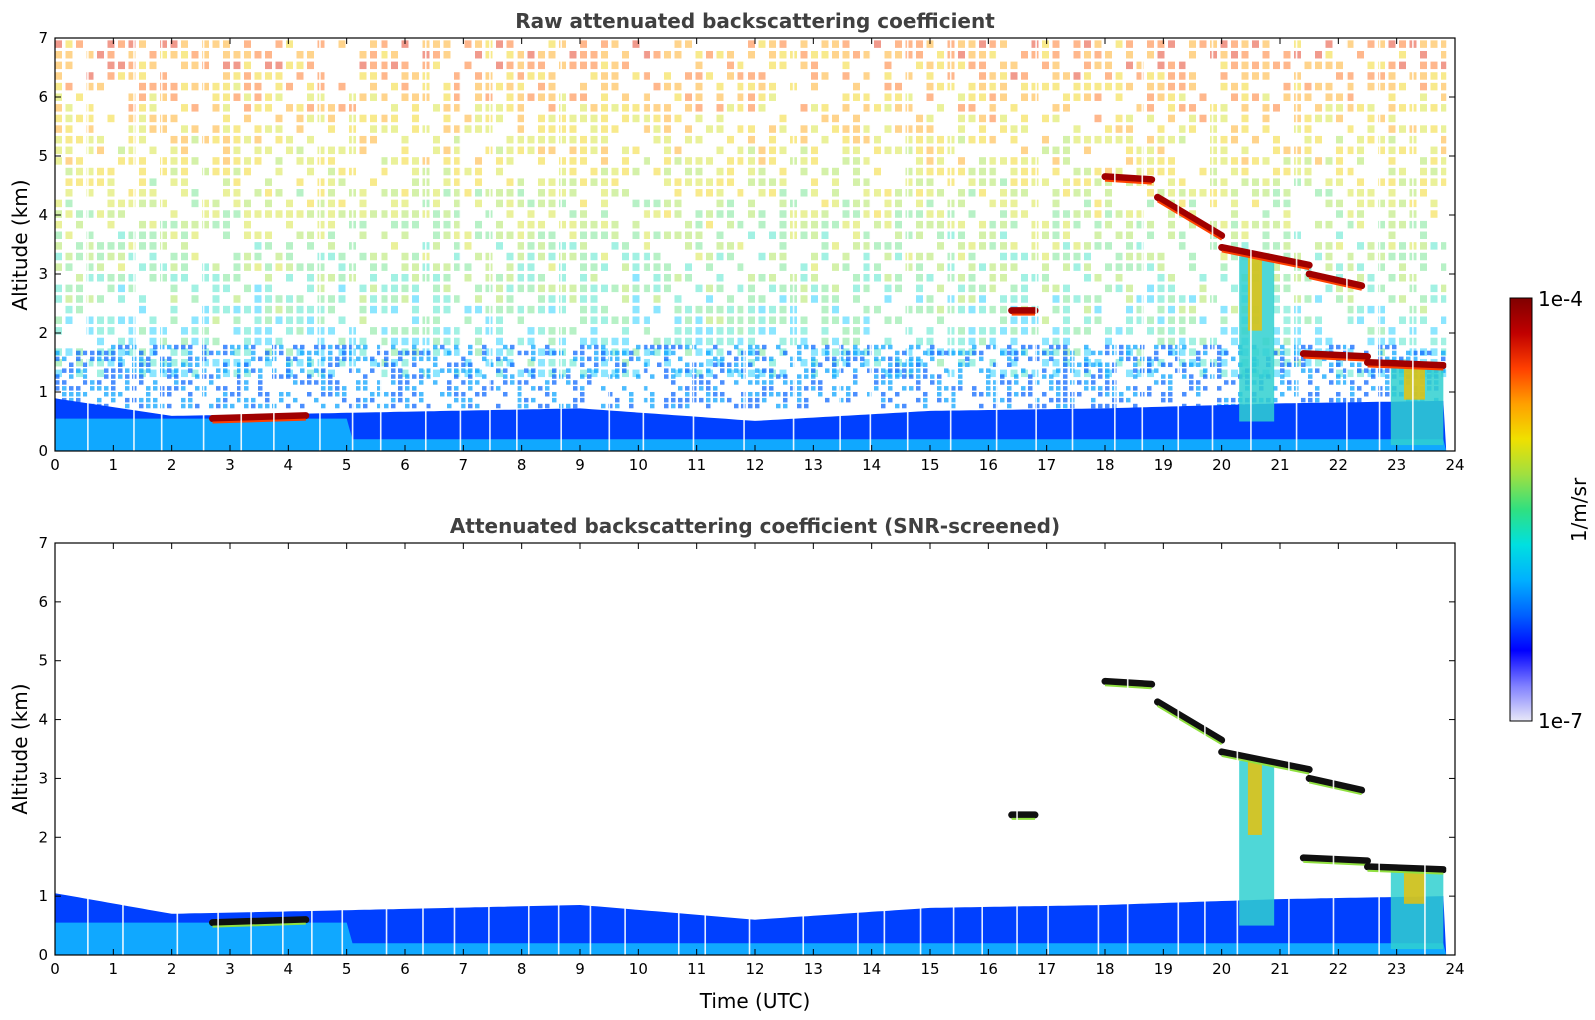 The height and width of the screenshot is (1020, 1595). What do you see at coordinates (43, 602) in the screenshot?
I see `y-tick-label: 6` at bounding box center [43, 602].